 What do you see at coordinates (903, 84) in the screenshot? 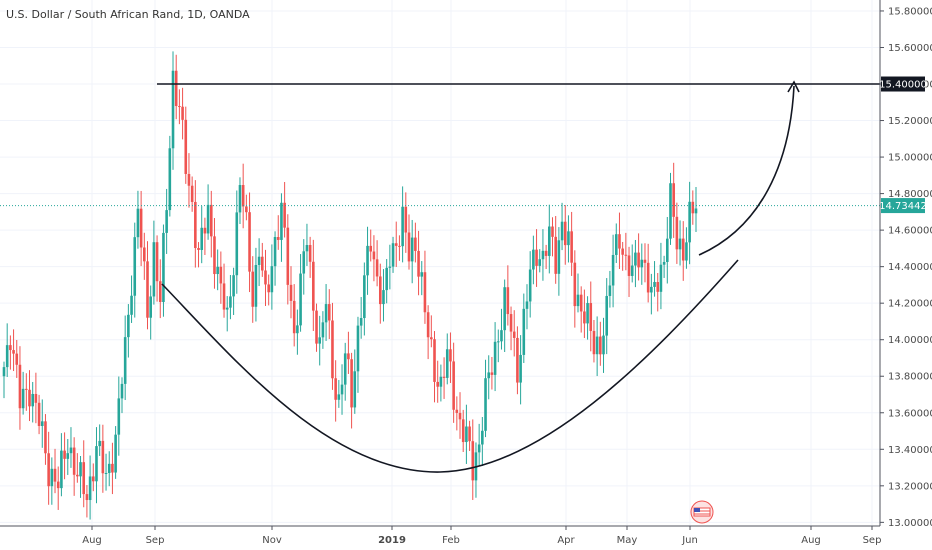
I see `resistance-price-label: 15.40000` at bounding box center [903, 84].